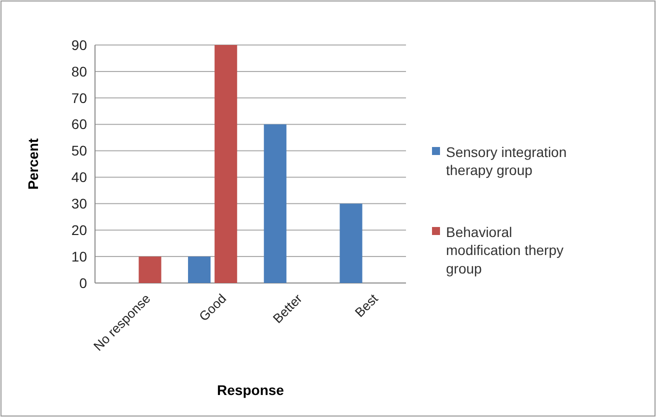 The height and width of the screenshot is (417, 656). I want to click on y-tick-label: 0, so click(83, 282).